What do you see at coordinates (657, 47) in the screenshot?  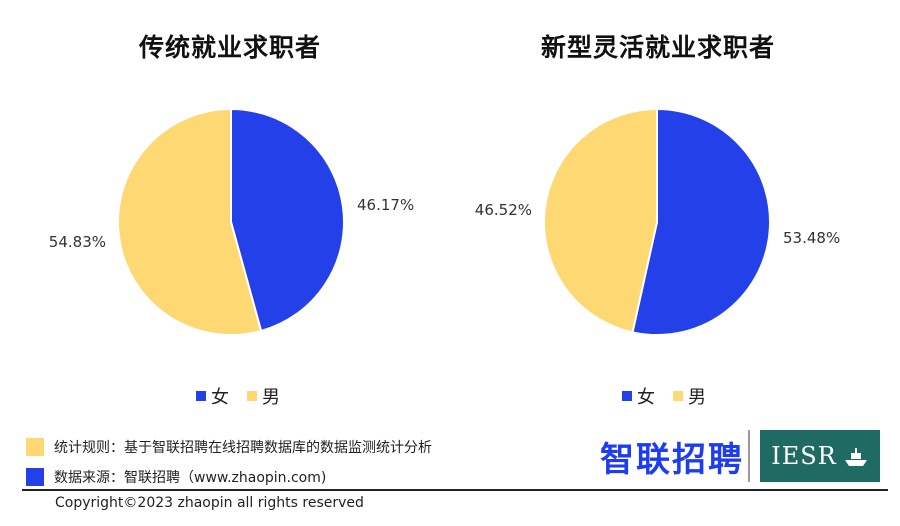 I see `chart-title-flexible: 新型灵活就业求职者` at bounding box center [657, 47].